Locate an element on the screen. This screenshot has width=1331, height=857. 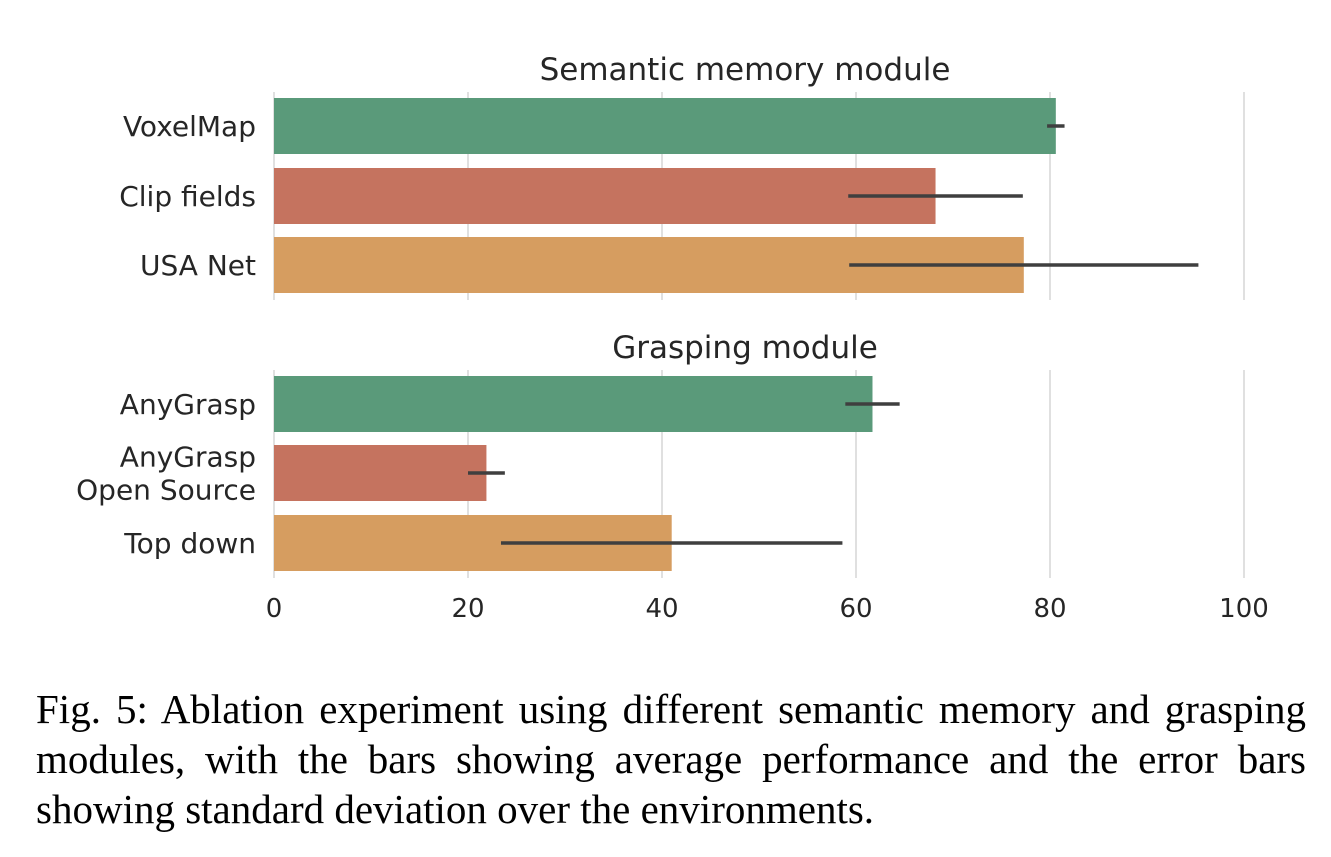
x-tick-label: 100 is located at coordinates (1244, 609).